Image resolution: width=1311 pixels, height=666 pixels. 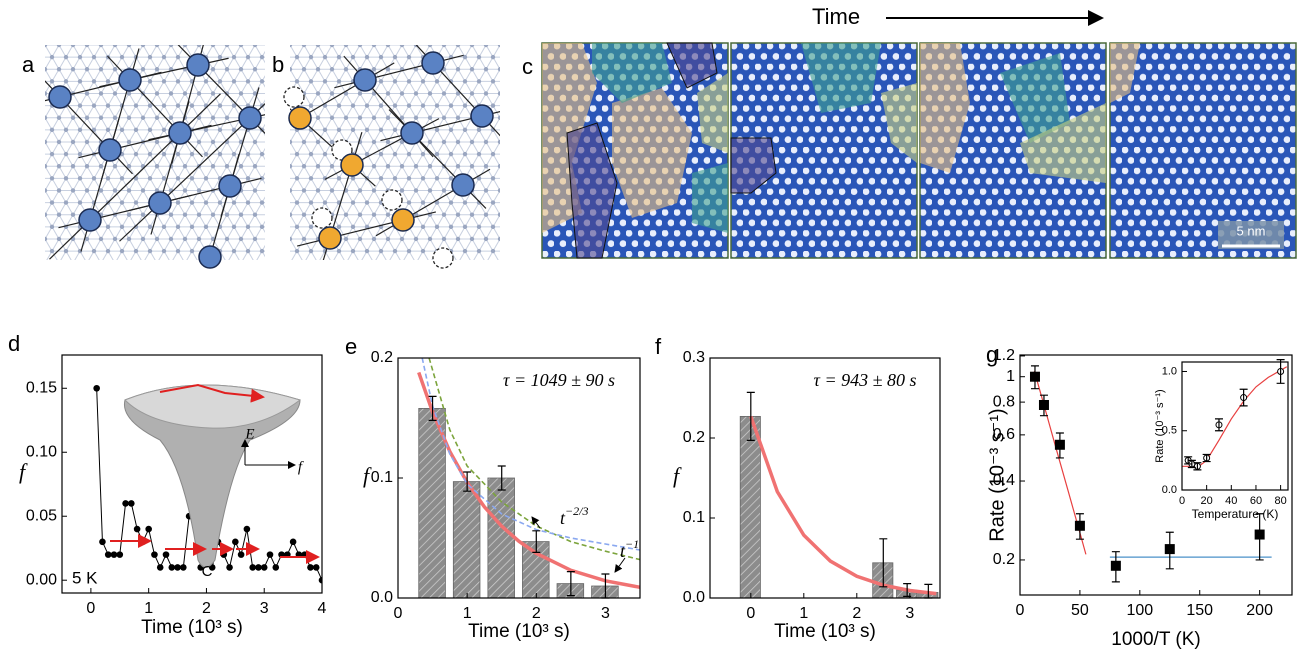 What do you see at coordinates (1004, 480) in the screenshot?
I see `y-tick-label: 0.4` at bounding box center [1004, 480].